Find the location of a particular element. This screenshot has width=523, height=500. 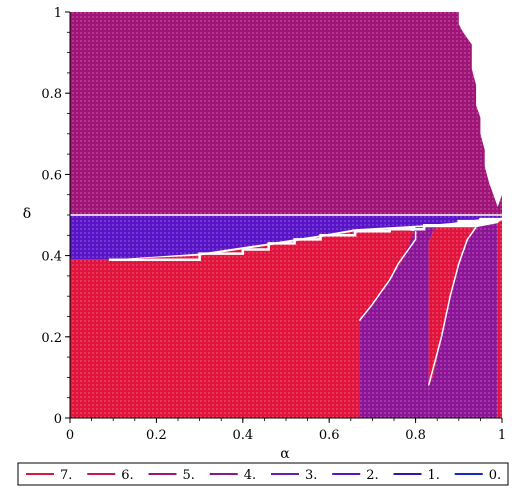

y-tick-label: 1 is located at coordinates (58, 13).